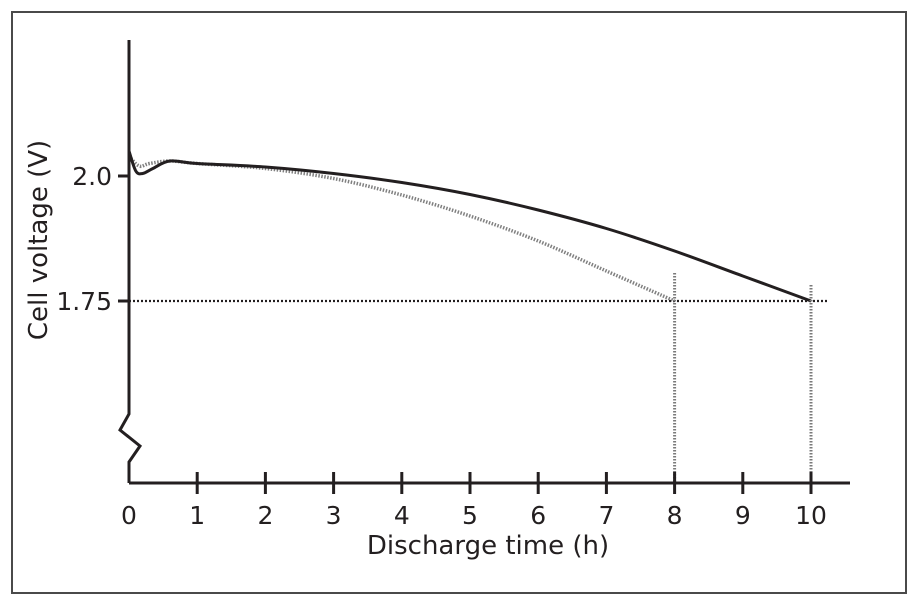 The height and width of the screenshot is (607, 920). Describe the element at coordinates (84, 301) in the screenshot. I see `y-tick-label: 1.75` at that location.